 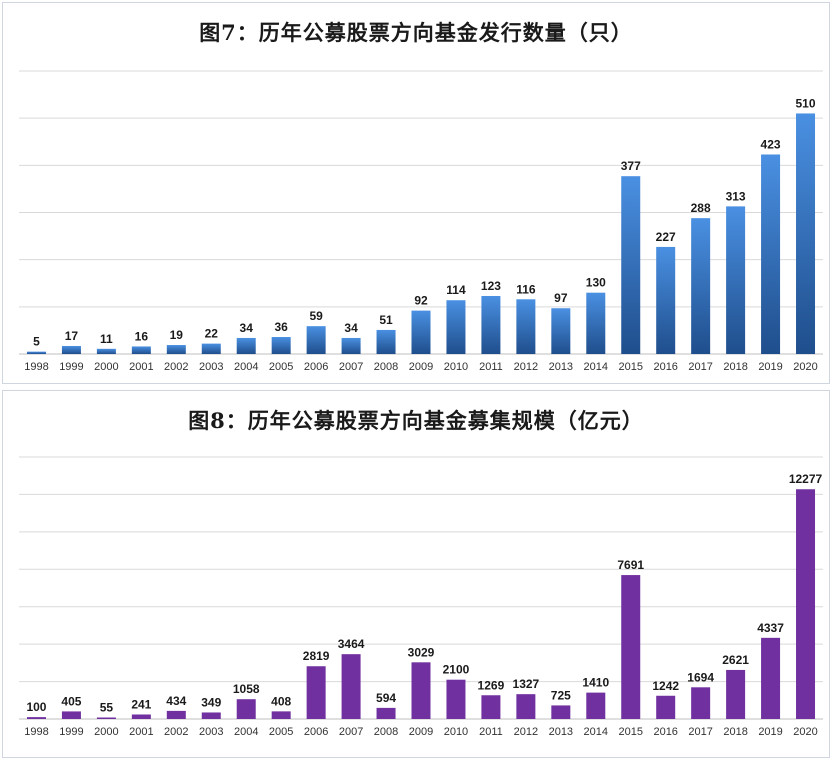 What do you see at coordinates (36, 342) in the screenshot?
I see `data-label-1998: 5` at bounding box center [36, 342].